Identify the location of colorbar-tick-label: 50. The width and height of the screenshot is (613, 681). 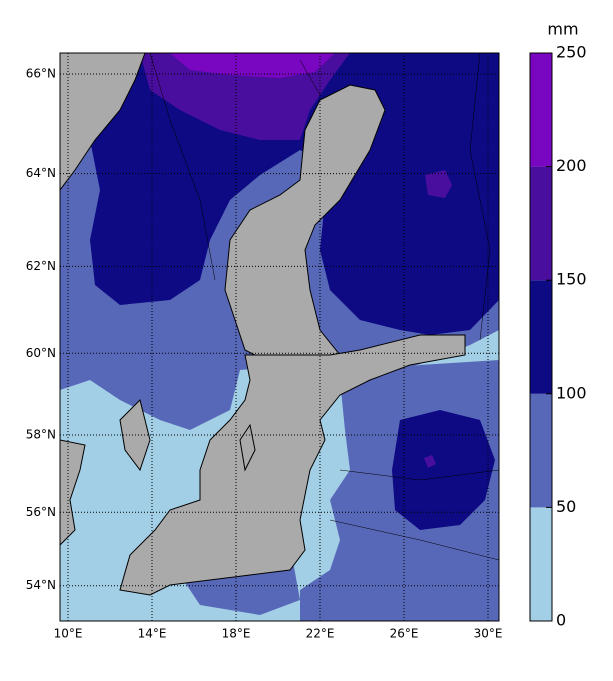
(566, 506).